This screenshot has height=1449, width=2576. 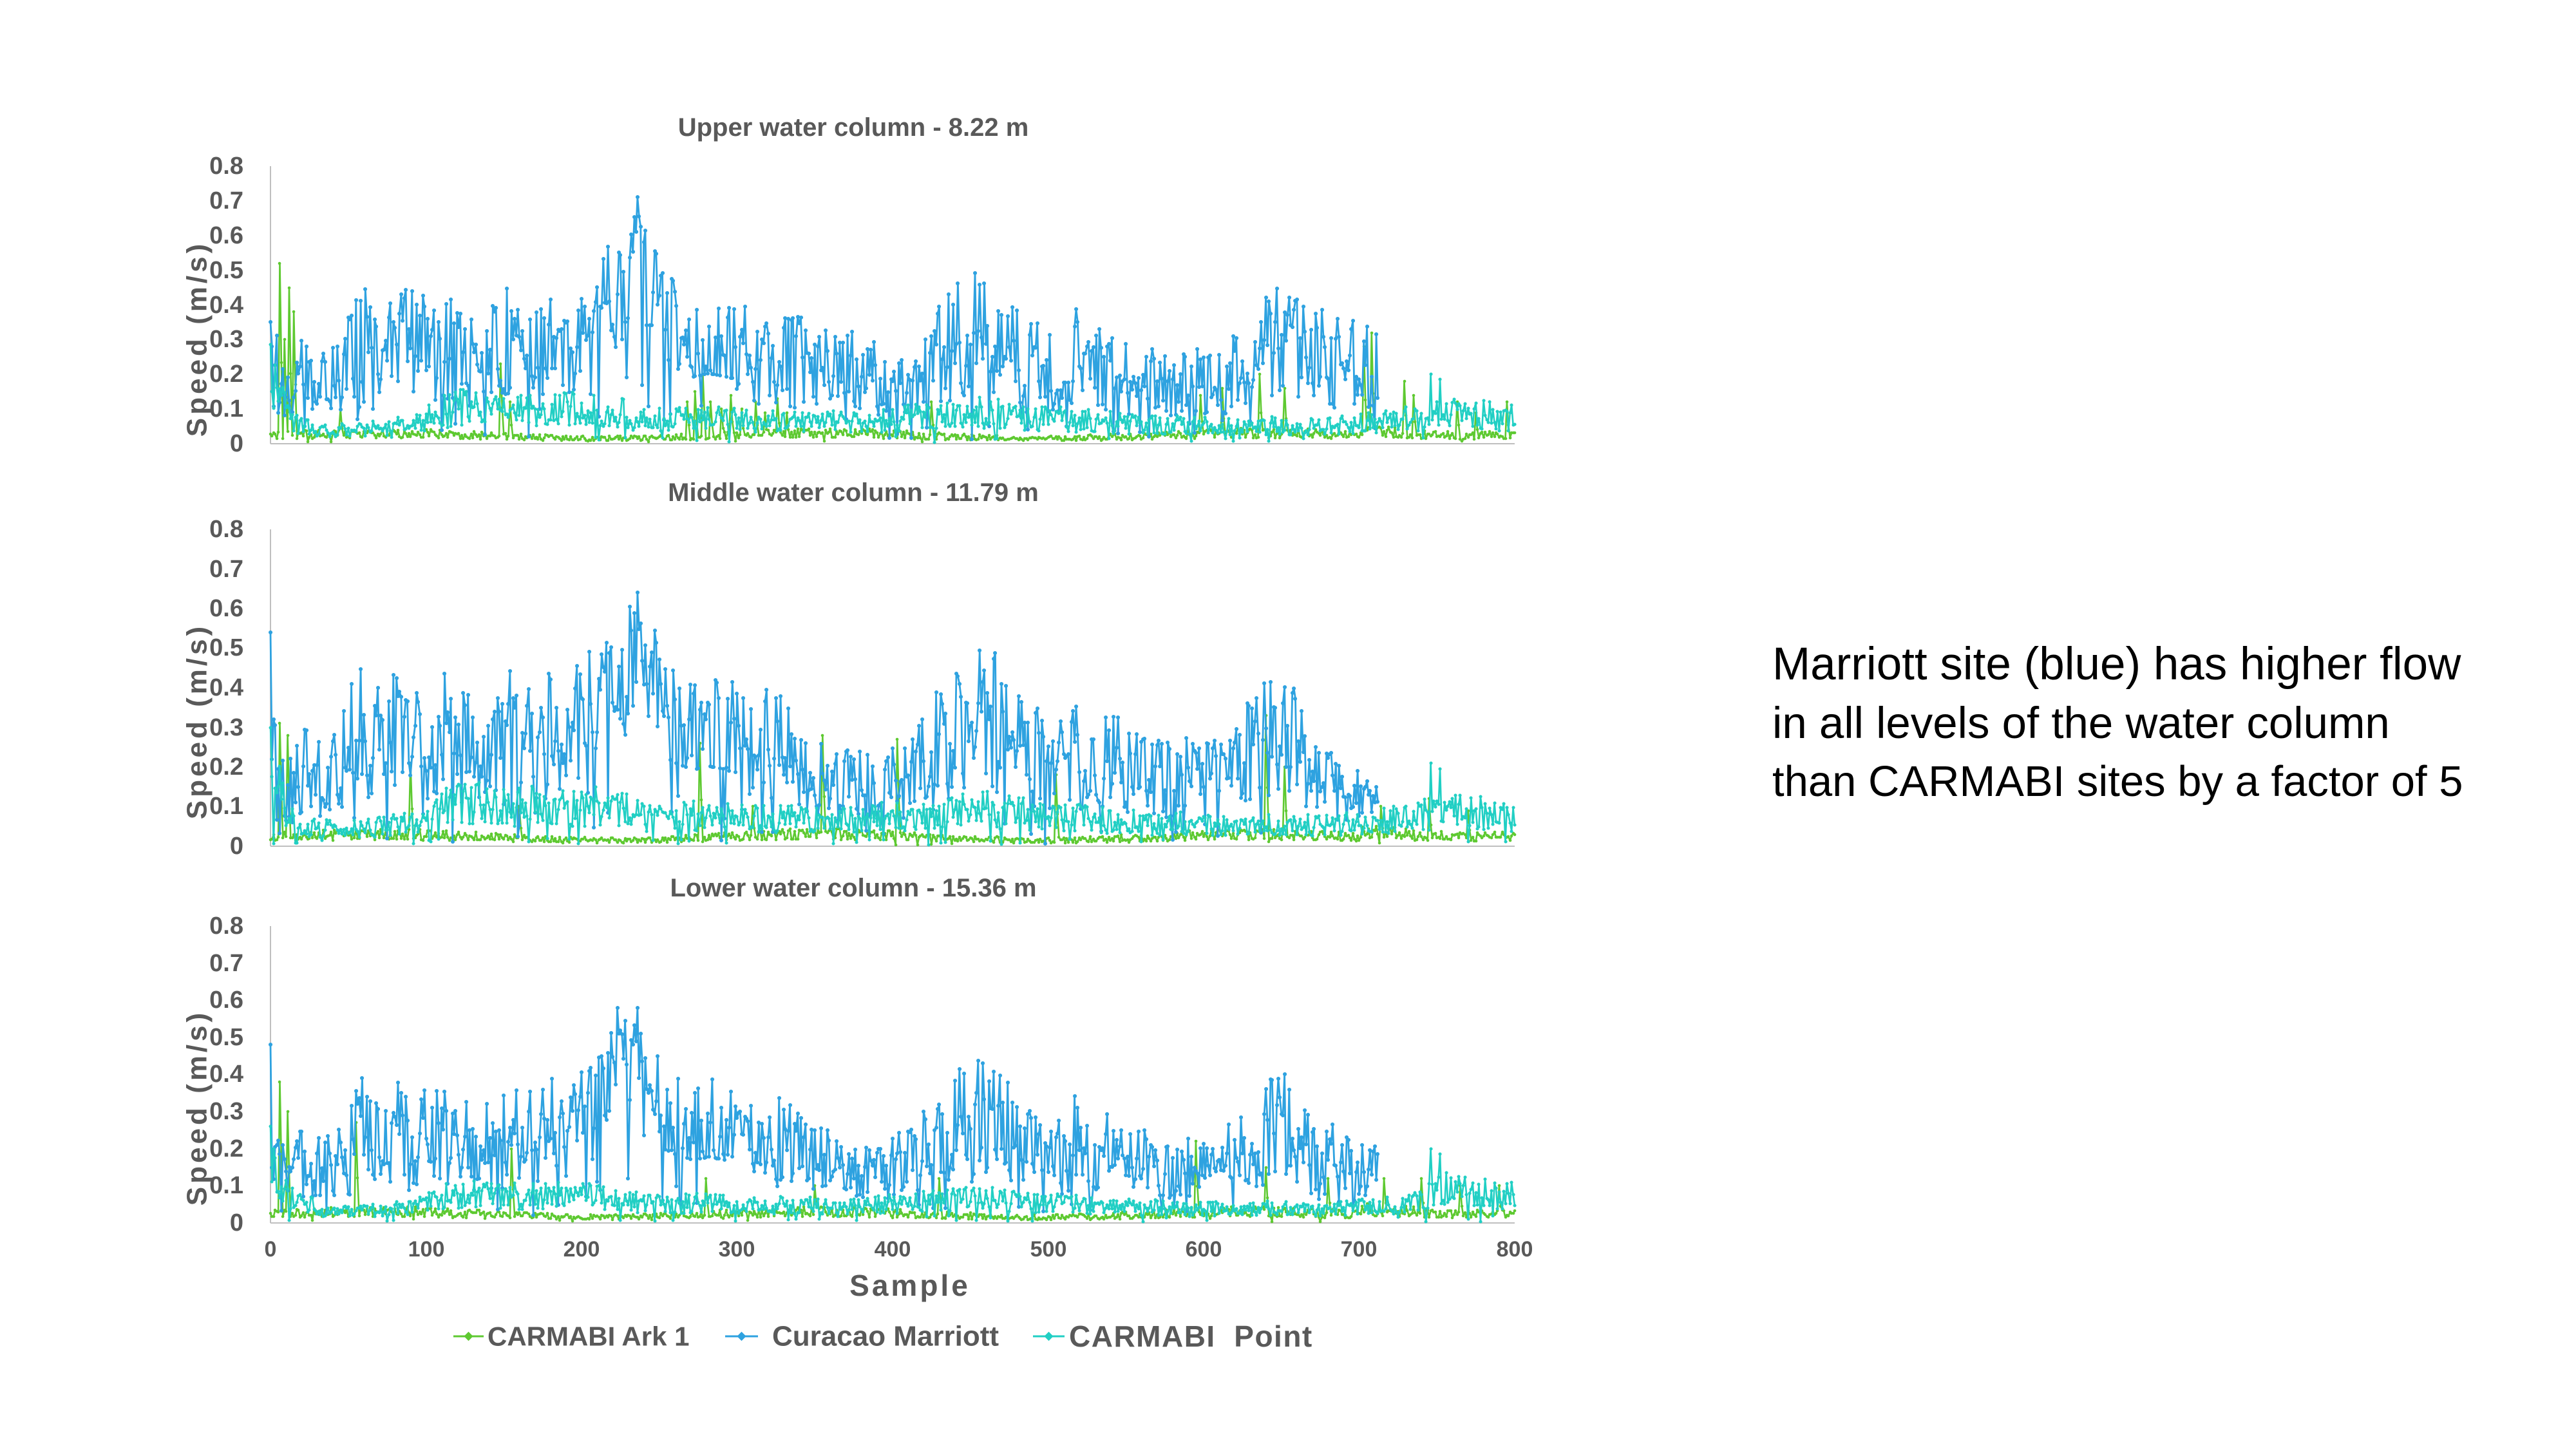 I want to click on svg-text: 100, so click(x=427, y=1250).